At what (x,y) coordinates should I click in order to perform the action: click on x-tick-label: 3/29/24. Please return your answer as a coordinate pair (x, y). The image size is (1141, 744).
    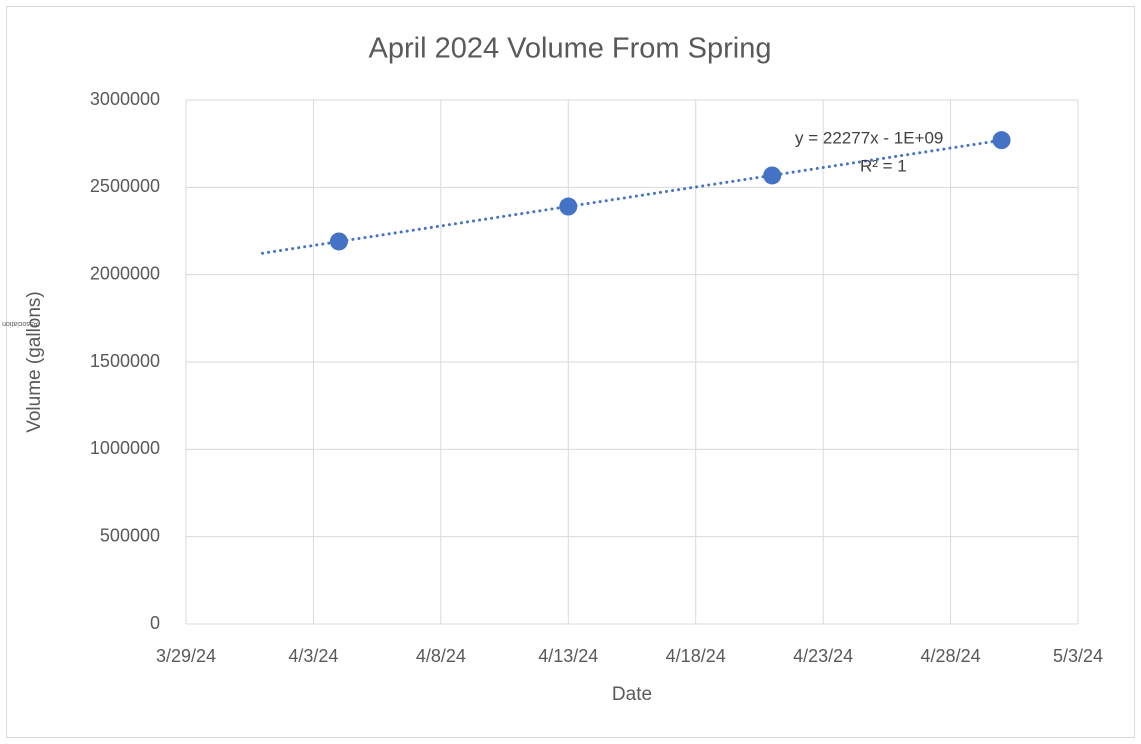
    Looking at the image, I should click on (186, 656).